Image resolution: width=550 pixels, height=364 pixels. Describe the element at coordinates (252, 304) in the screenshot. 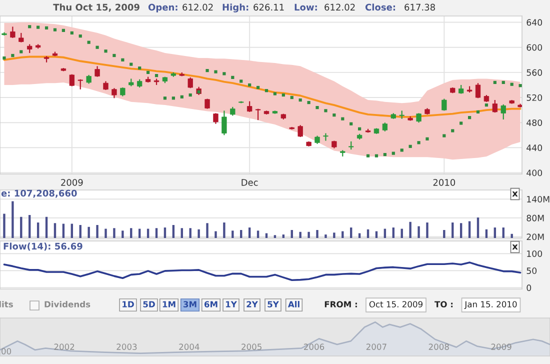

I see `text: 2Y` at that location.